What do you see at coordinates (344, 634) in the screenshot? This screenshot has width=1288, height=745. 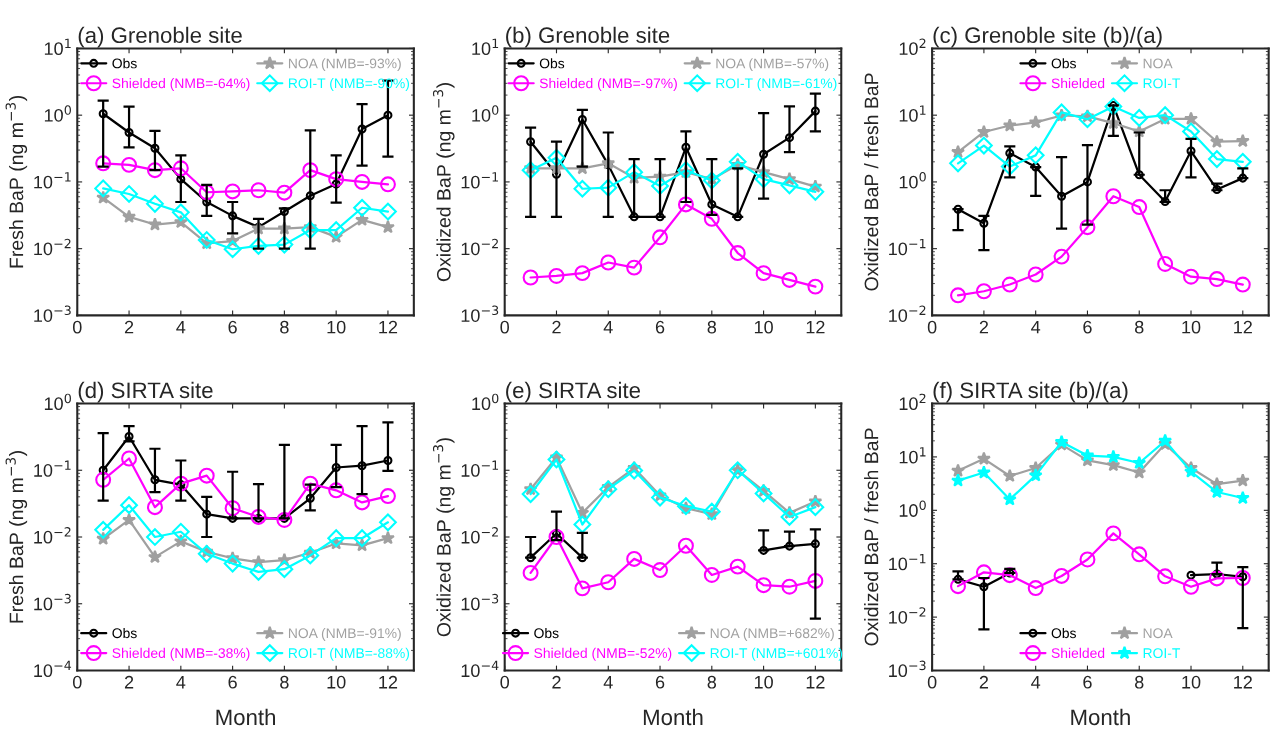 I see `legend-label: NOA (NMB=-91%)` at bounding box center [344, 634].